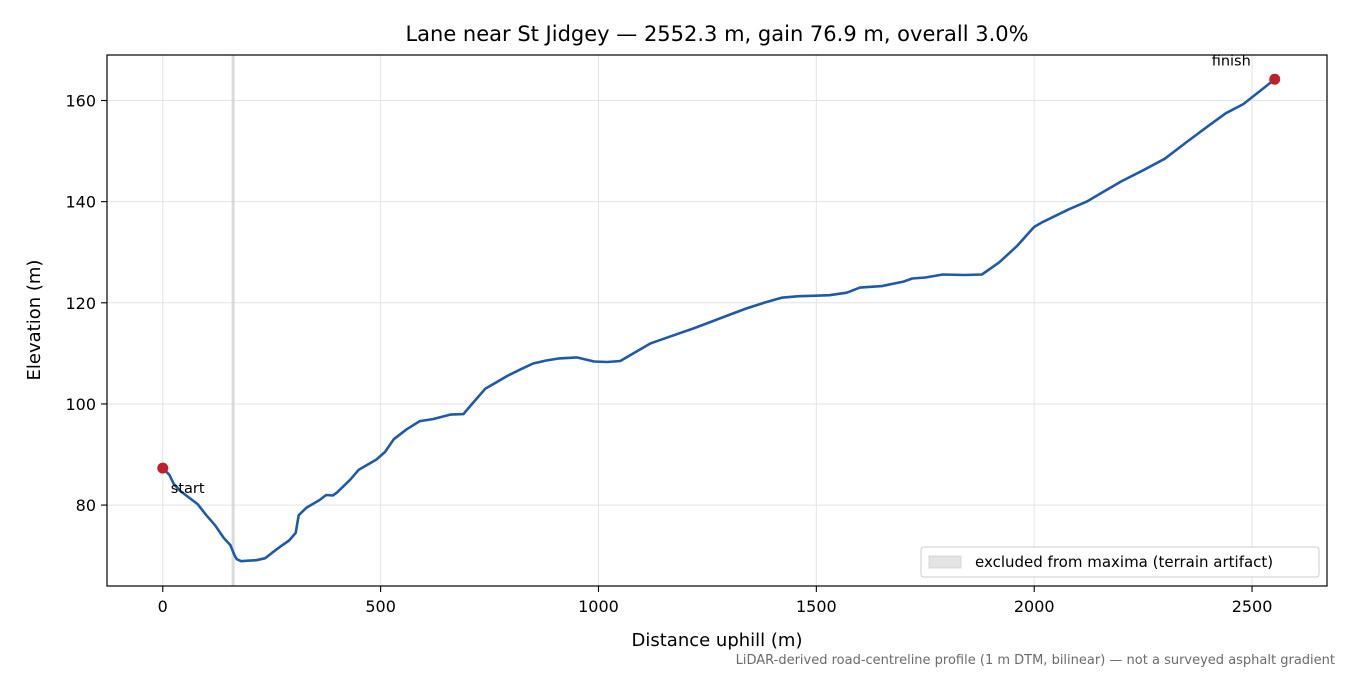 The height and width of the screenshot is (675, 1350). What do you see at coordinates (1034, 606) in the screenshot?
I see `x-tick-label-4: 2000` at bounding box center [1034, 606].